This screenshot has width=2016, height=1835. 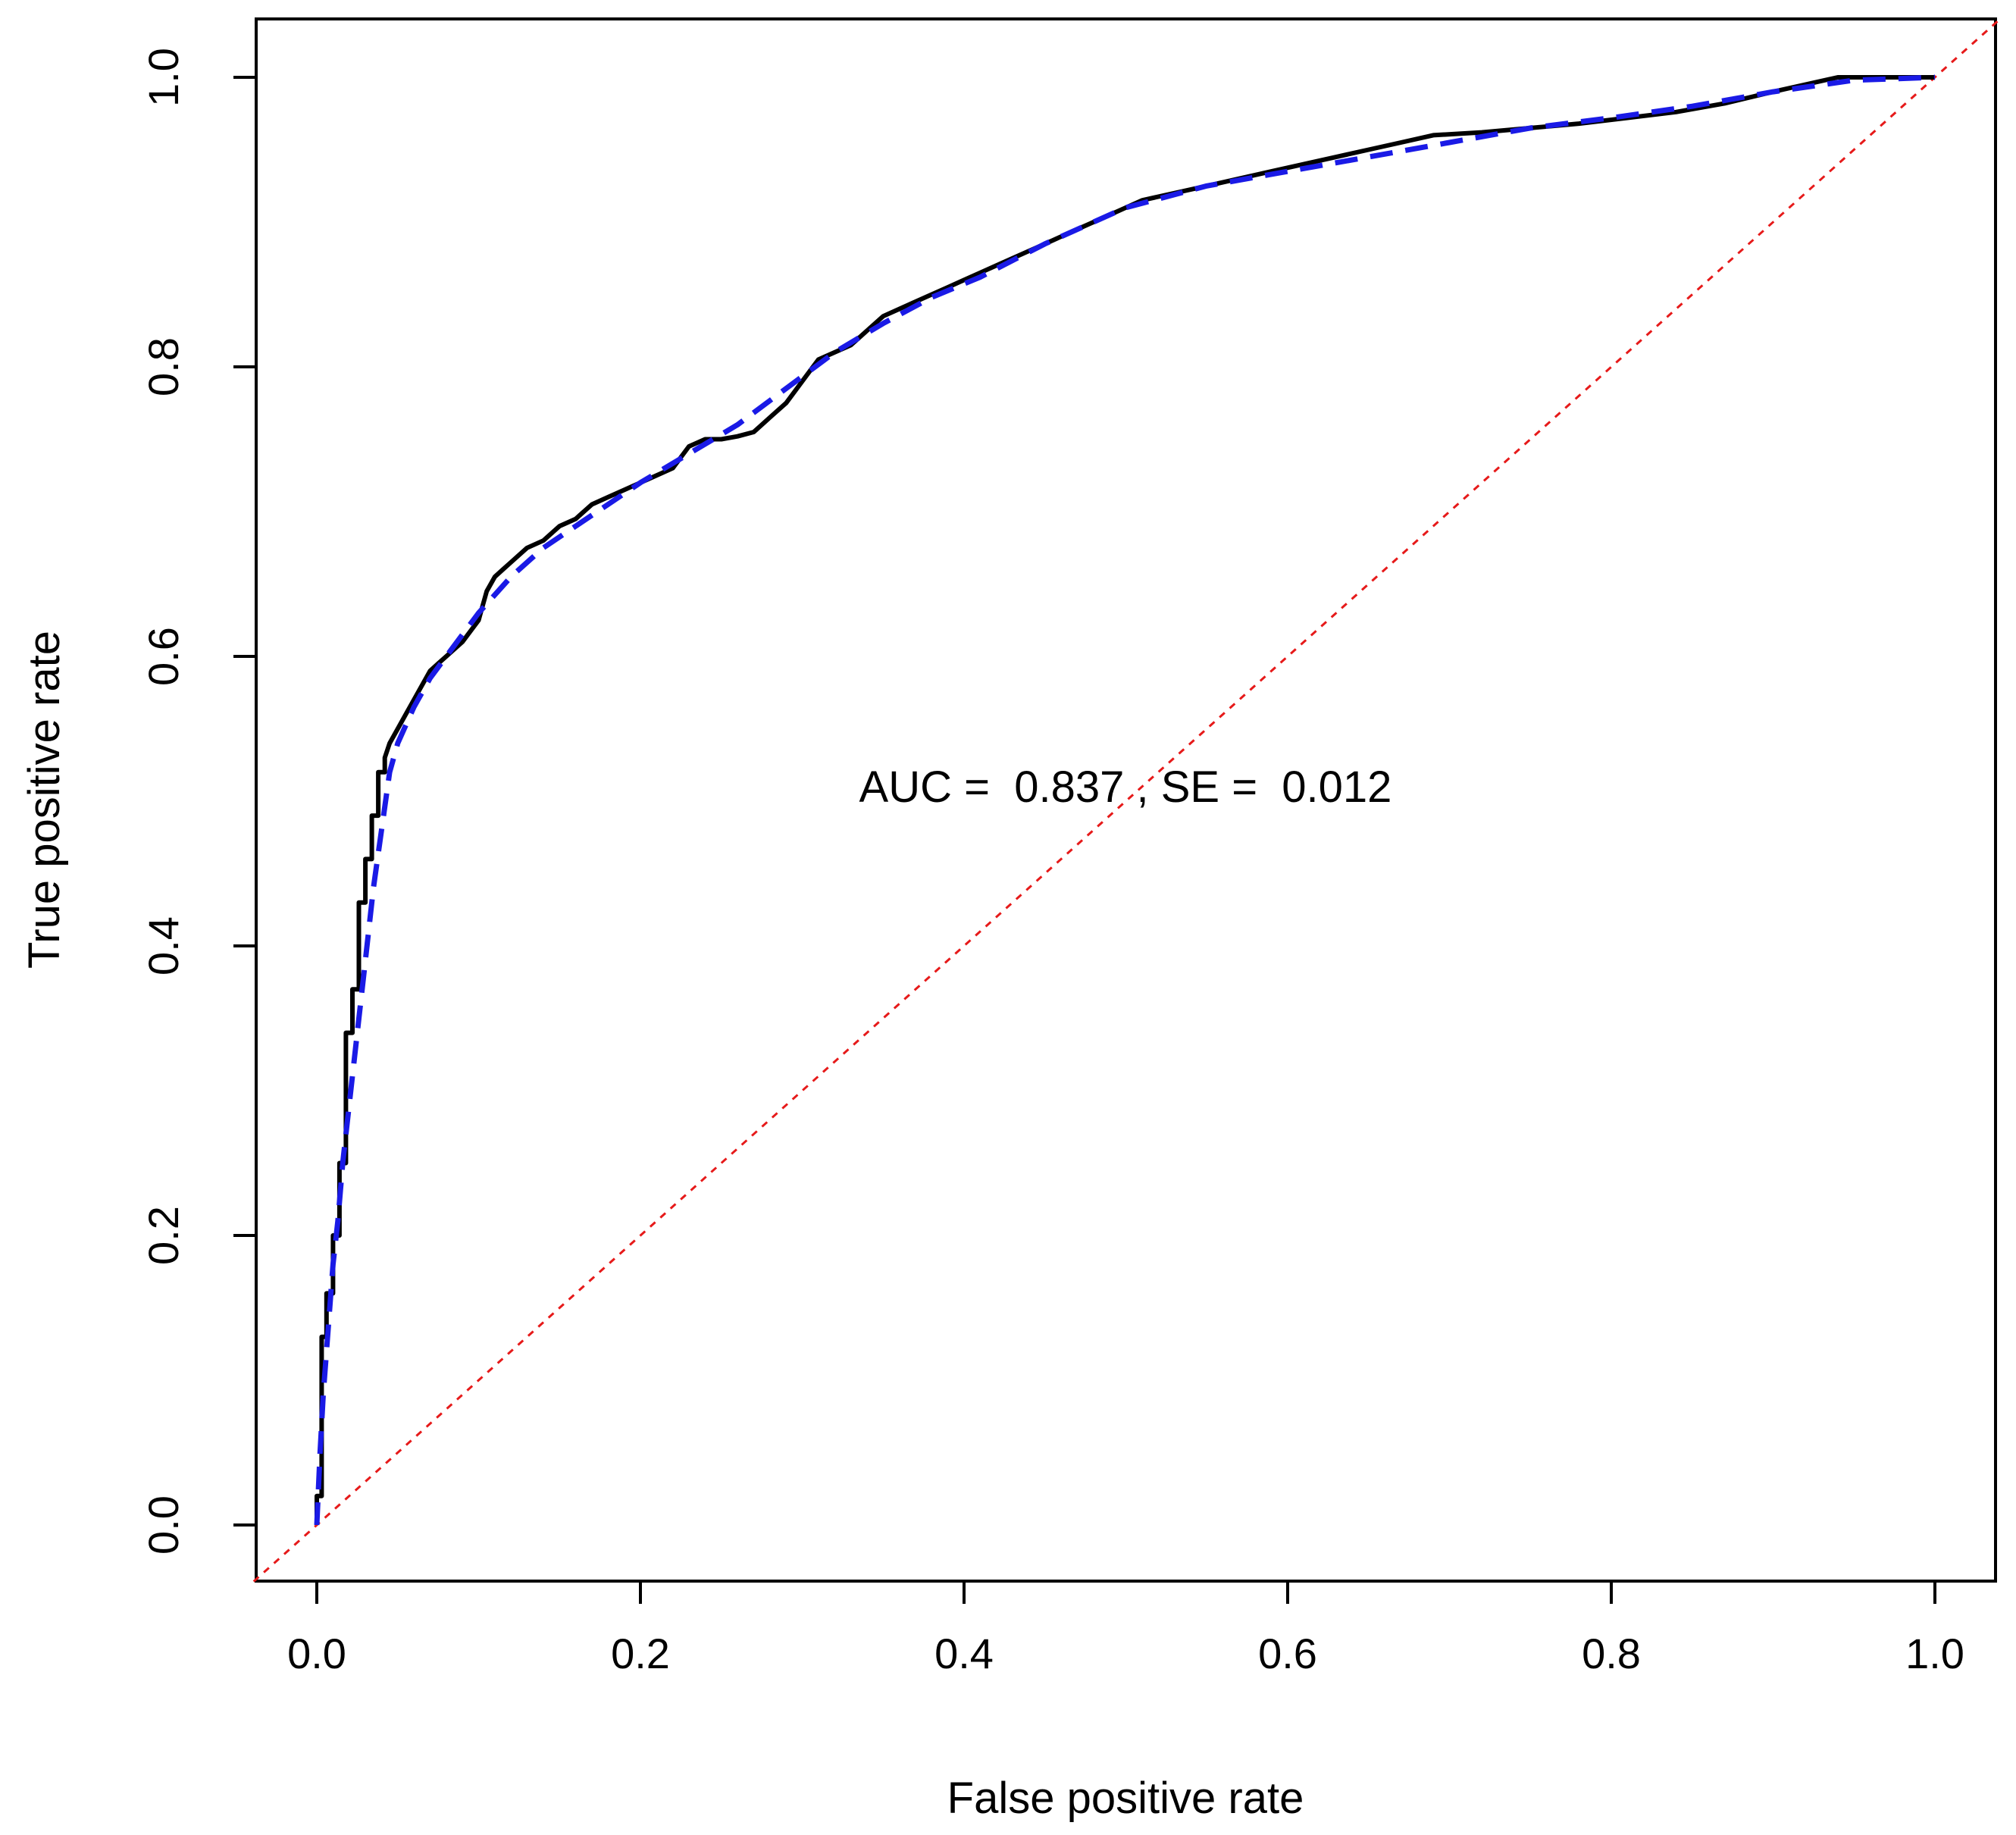 What do you see at coordinates (1287, 1653) in the screenshot?
I see `x-tick-label: 0.6` at bounding box center [1287, 1653].